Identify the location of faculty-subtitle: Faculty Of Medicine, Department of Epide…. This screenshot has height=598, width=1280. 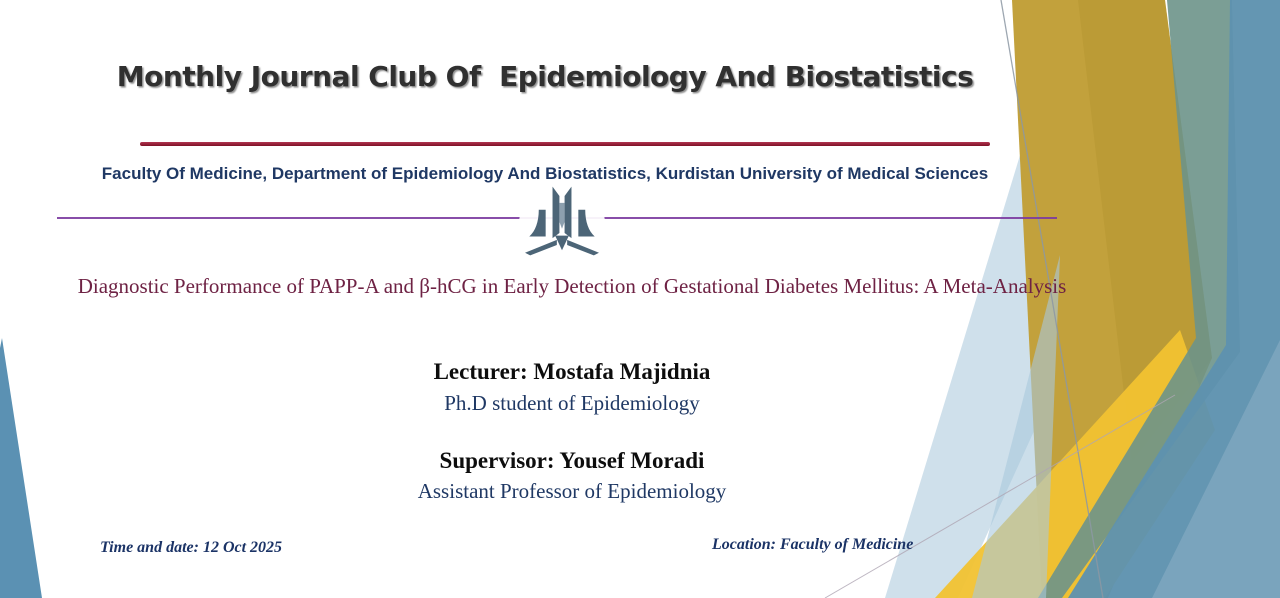
(545, 173).